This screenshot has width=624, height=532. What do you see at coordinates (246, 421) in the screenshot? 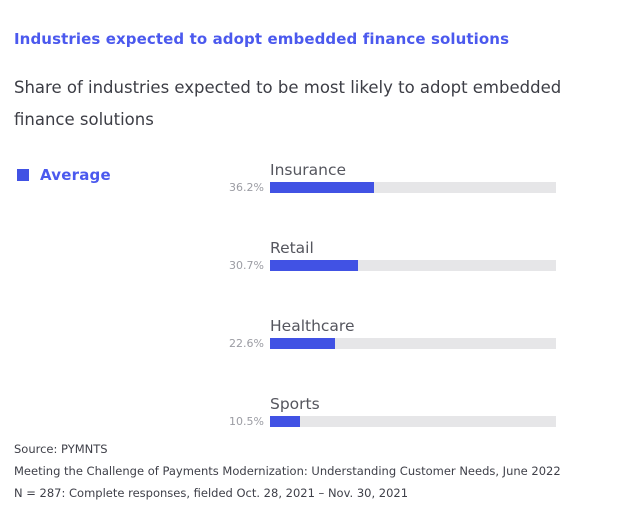
I see `value-label: 10.5%` at bounding box center [246, 421].